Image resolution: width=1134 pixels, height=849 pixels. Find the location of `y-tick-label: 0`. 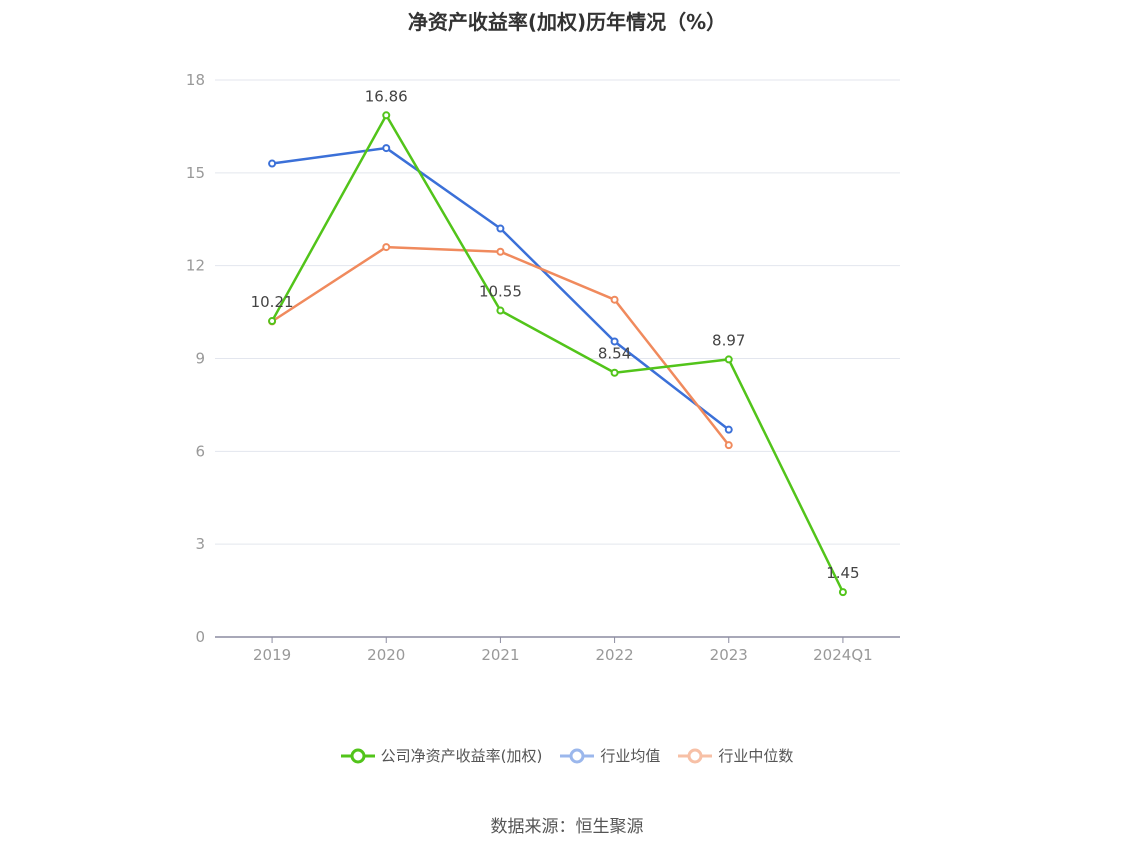

y-tick-label: 0 is located at coordinates (200, 637).